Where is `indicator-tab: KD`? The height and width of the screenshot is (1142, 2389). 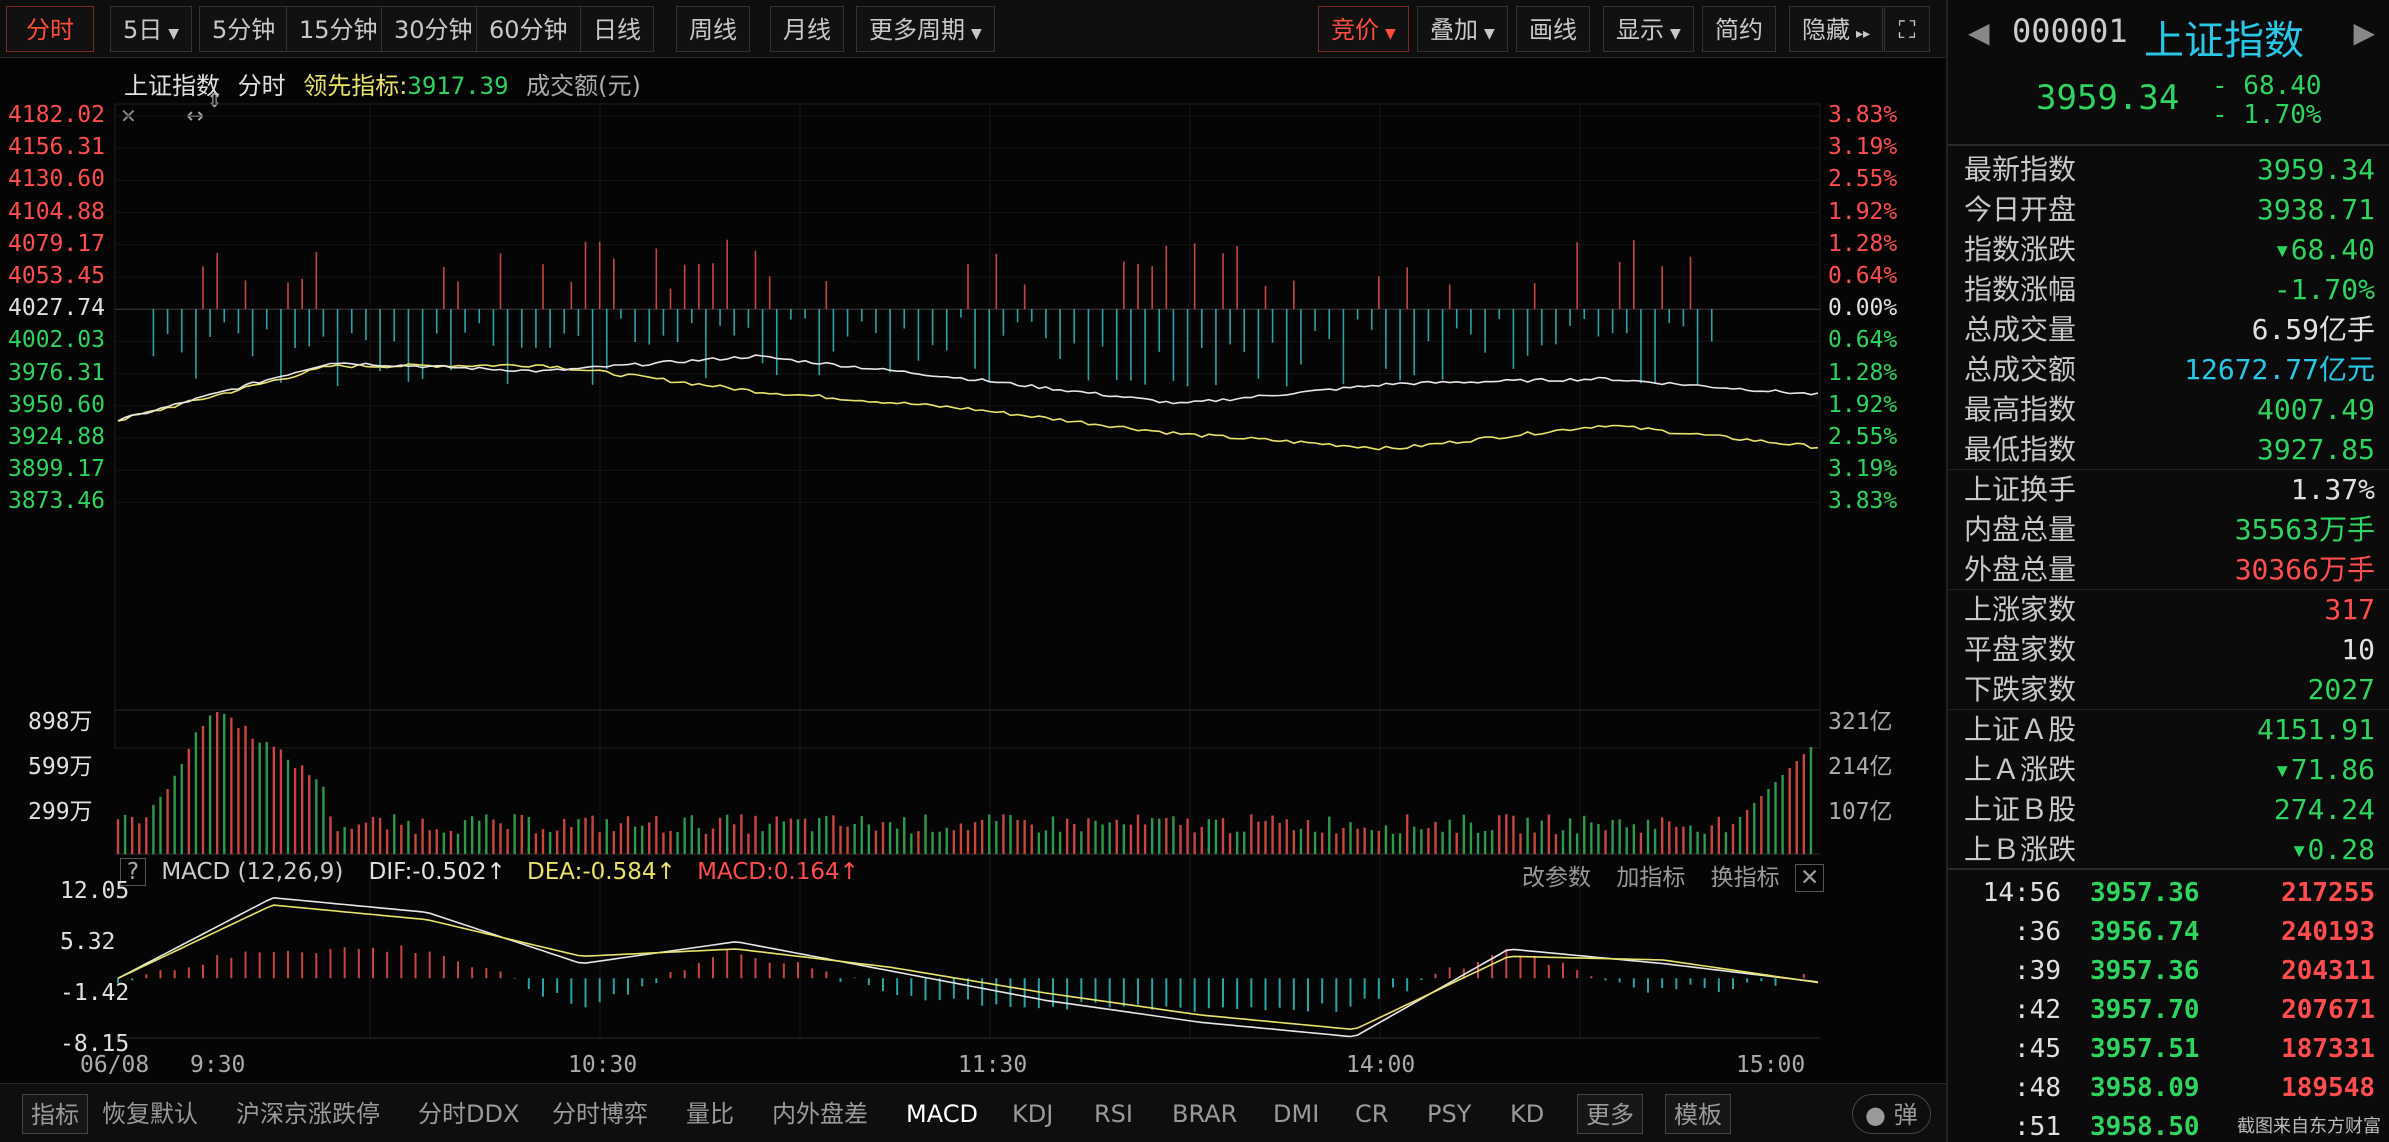 indicator-tab: KD is located at coordinates (1527, 1114).